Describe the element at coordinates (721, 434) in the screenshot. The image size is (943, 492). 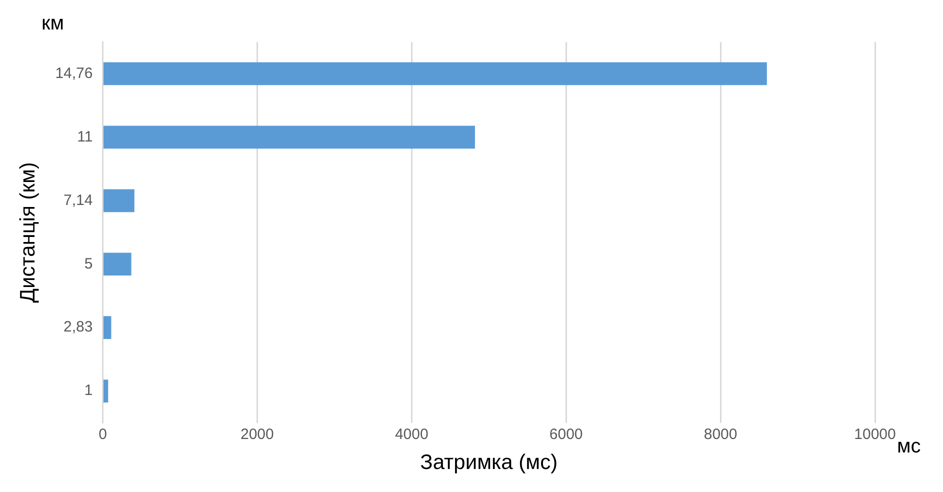
I see `x-tick-label: 8000` at that location.